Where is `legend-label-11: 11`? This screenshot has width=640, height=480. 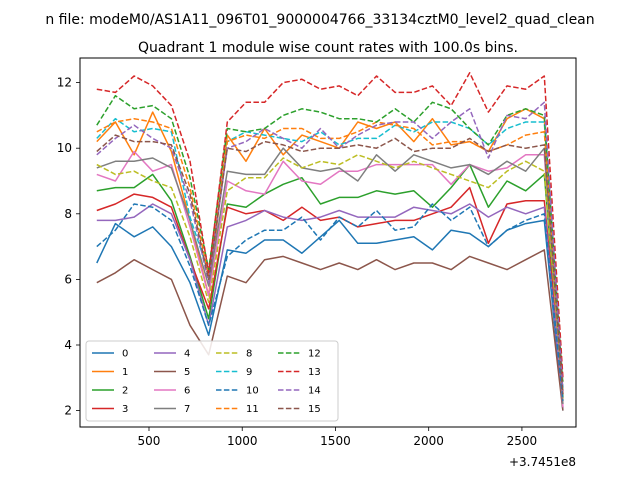 legend-label-11: 11 is located at coordinates (252, 409).